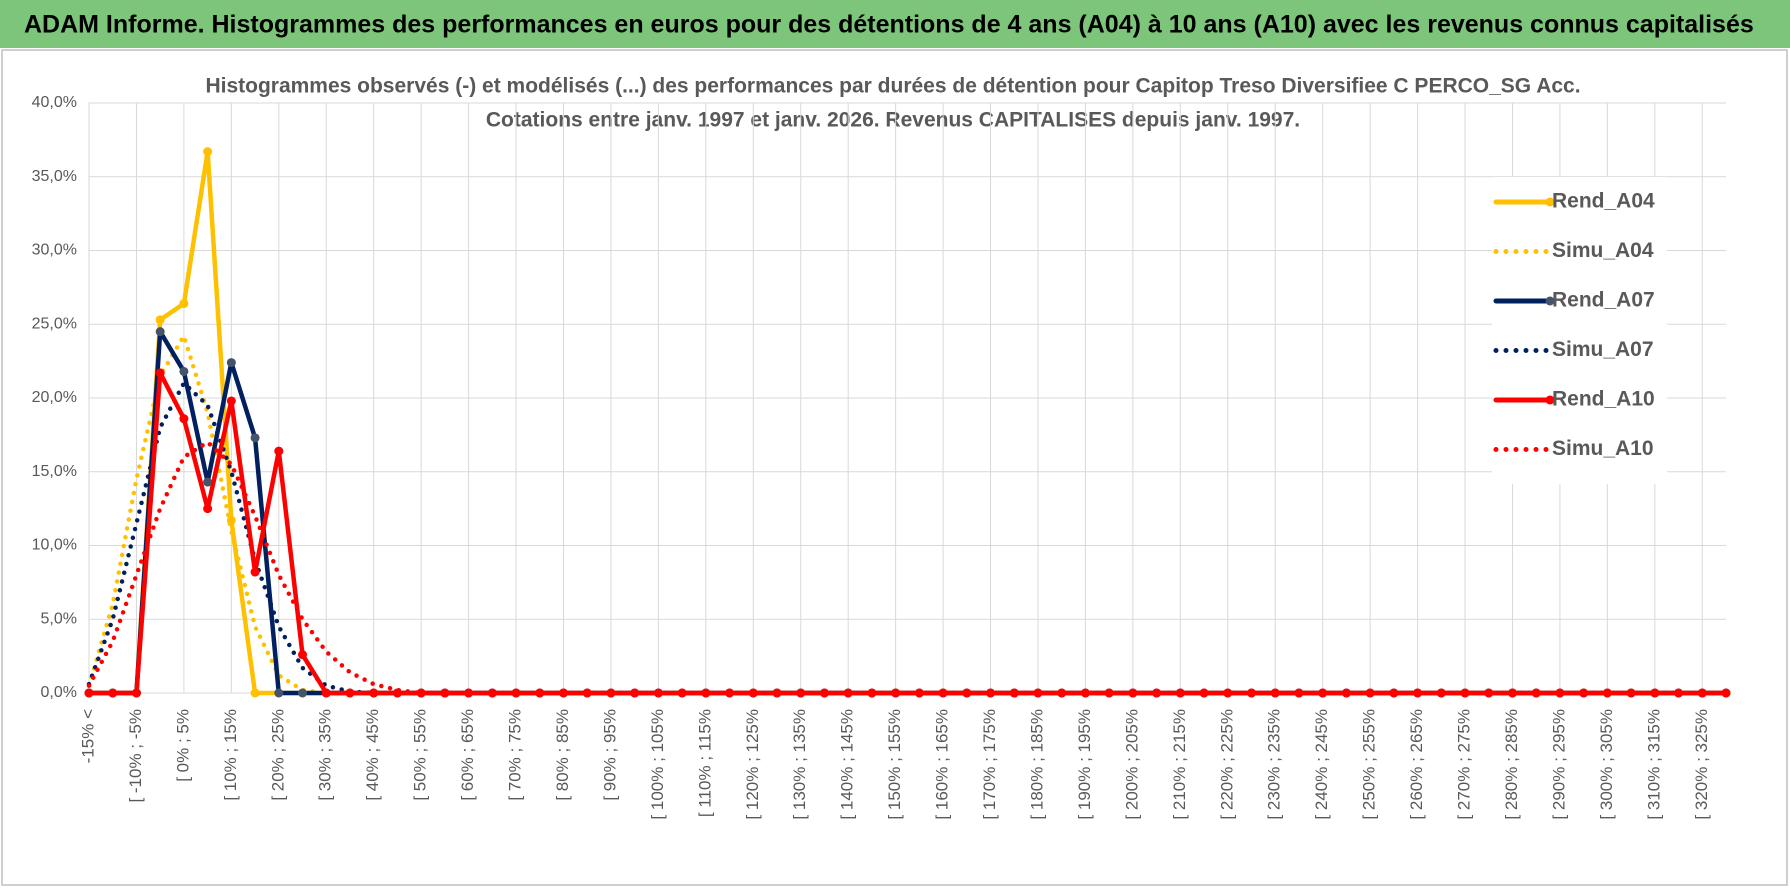 The height and width of the screenshot is (888, 1790). What do you see at coordinates (87, 736) in the screenshot?
I see `x-tick-label: -15% <` at bounding box center [87, 736].